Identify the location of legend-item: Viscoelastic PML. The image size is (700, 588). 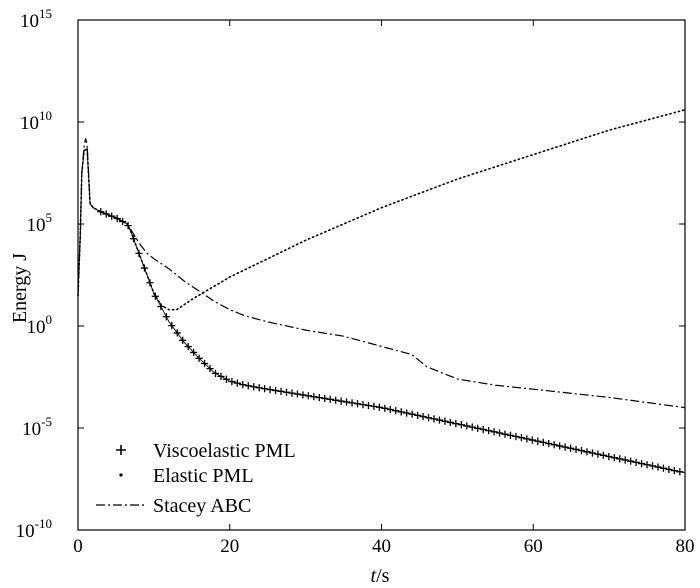
(206, 451).